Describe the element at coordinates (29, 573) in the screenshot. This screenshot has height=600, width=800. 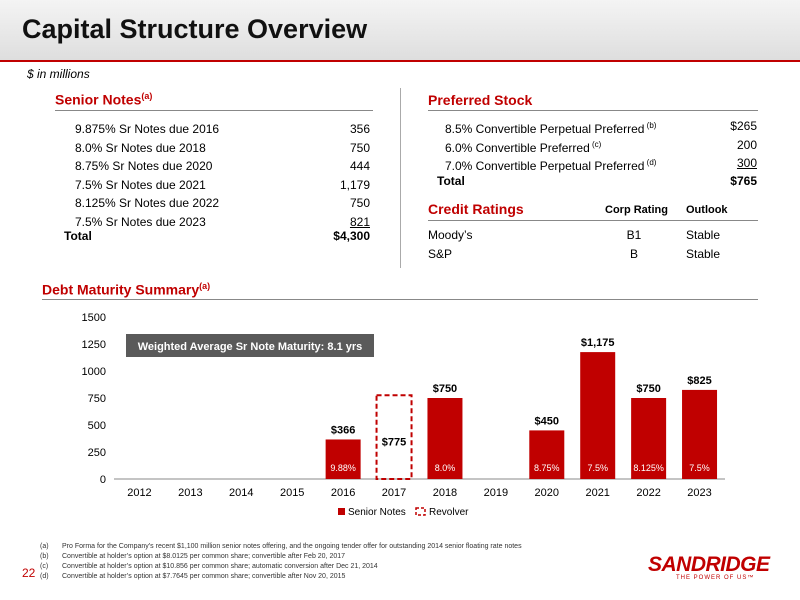
I see `page-number: 22` at that location.